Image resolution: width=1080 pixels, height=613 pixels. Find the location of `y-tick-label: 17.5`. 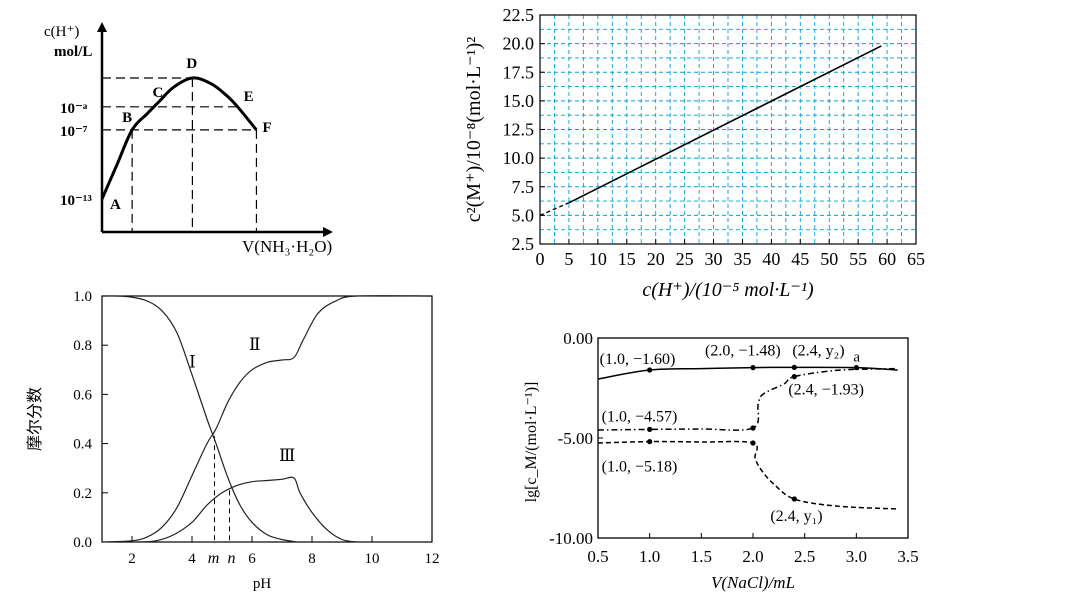

y-tick-label: 17.5 is located at coordinates (519, 72).